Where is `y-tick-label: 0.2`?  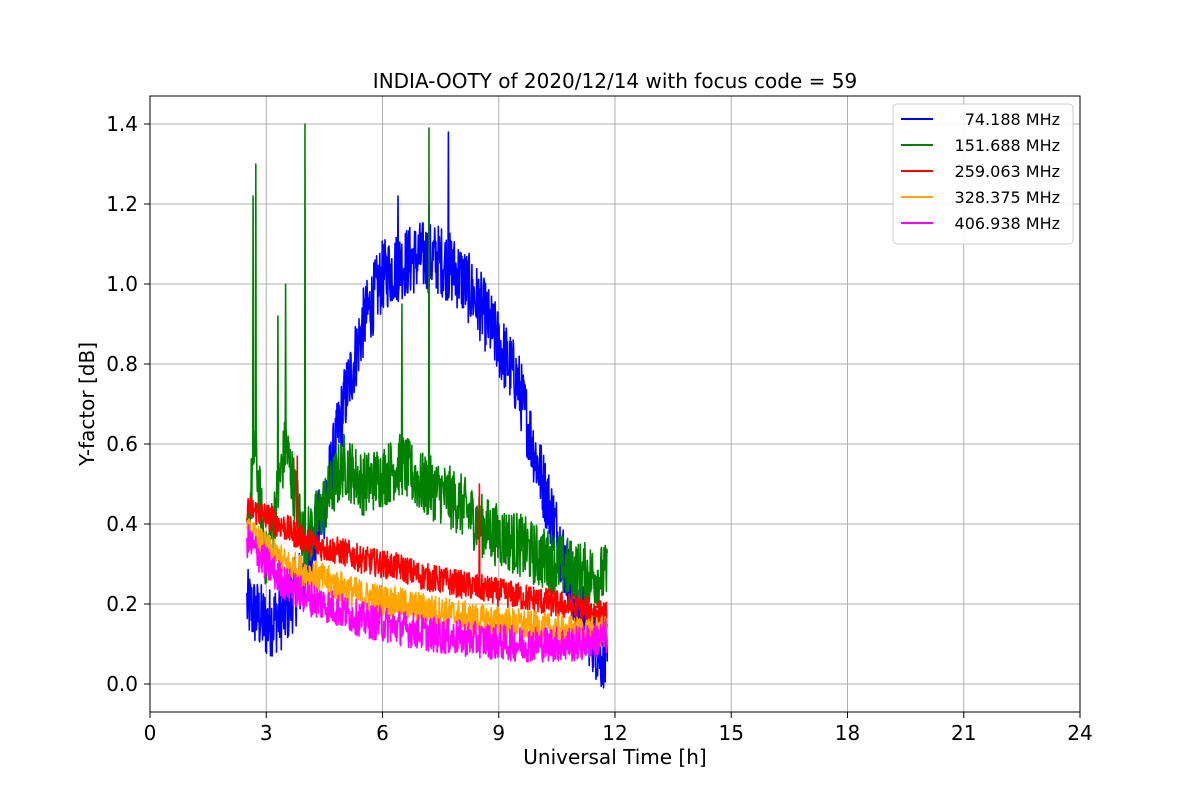
y-tick-label: 0.2 is located at coordinates (122, 604).